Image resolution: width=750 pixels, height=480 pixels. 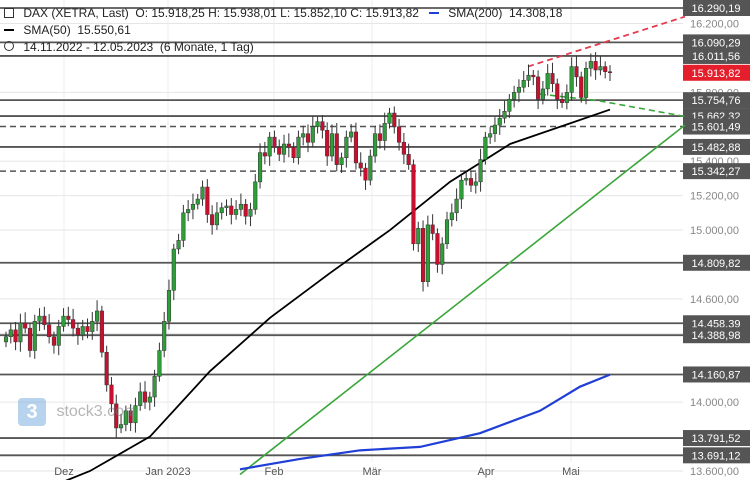 What do you see at coordinates (714, 472) in the screenshot?
I see `axis-tick-label: 13.600,00` at bounding box center [714, 472].